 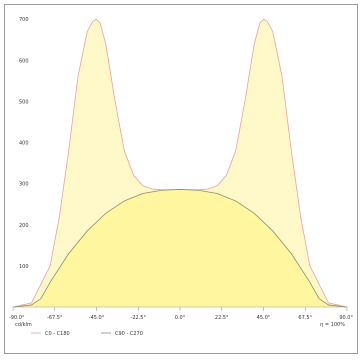 What do you see at coordinates (24, 102) in the screenshot?
I see `y-tick-label: 500` at bounding box center [24, 102].